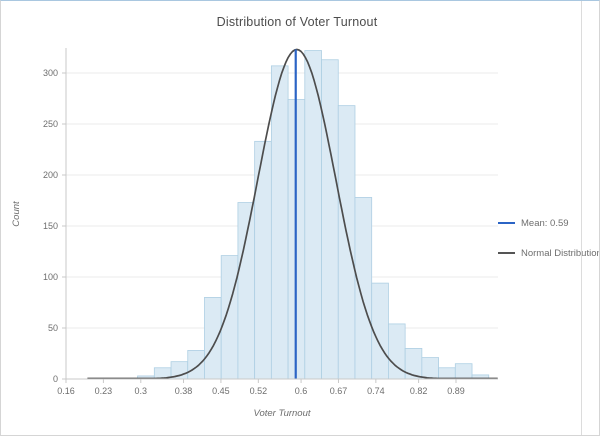  What do you see at coordinates (339, 391) in the screenshot?
I see `x-tick-label: 0.67` at bounding box center [339, 391].